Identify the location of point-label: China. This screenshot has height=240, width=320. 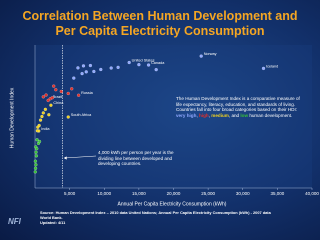
(58, 103).